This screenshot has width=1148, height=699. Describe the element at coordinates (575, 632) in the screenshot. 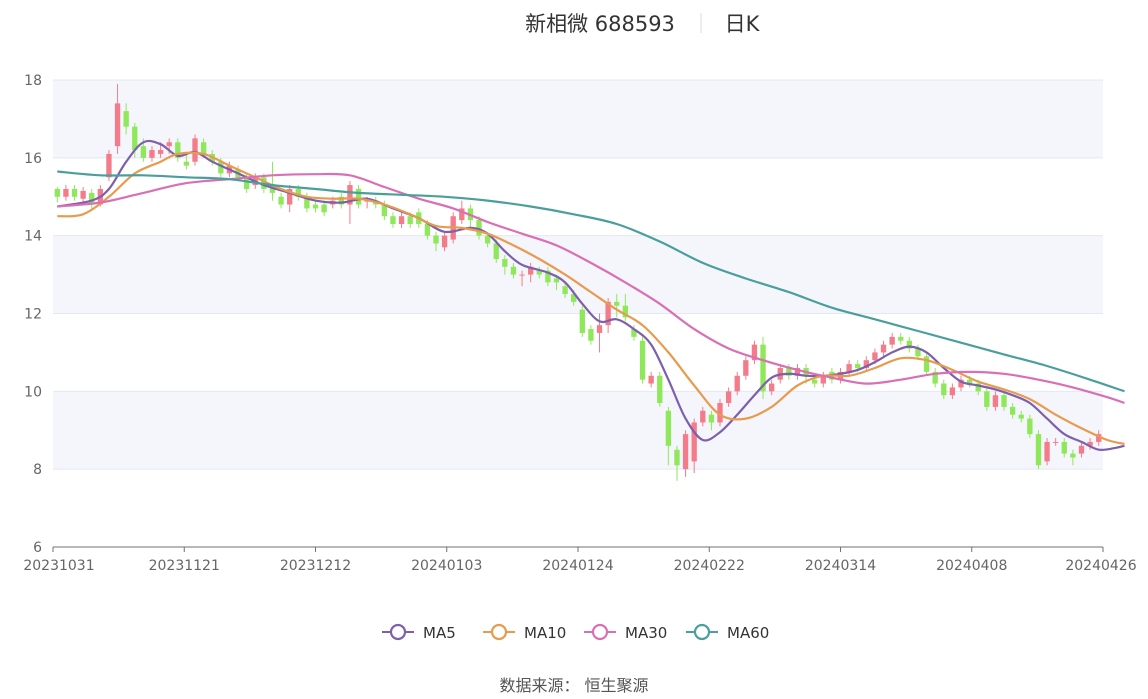

I see `legend: MA5 MA10 MA30 MA60` at that location.